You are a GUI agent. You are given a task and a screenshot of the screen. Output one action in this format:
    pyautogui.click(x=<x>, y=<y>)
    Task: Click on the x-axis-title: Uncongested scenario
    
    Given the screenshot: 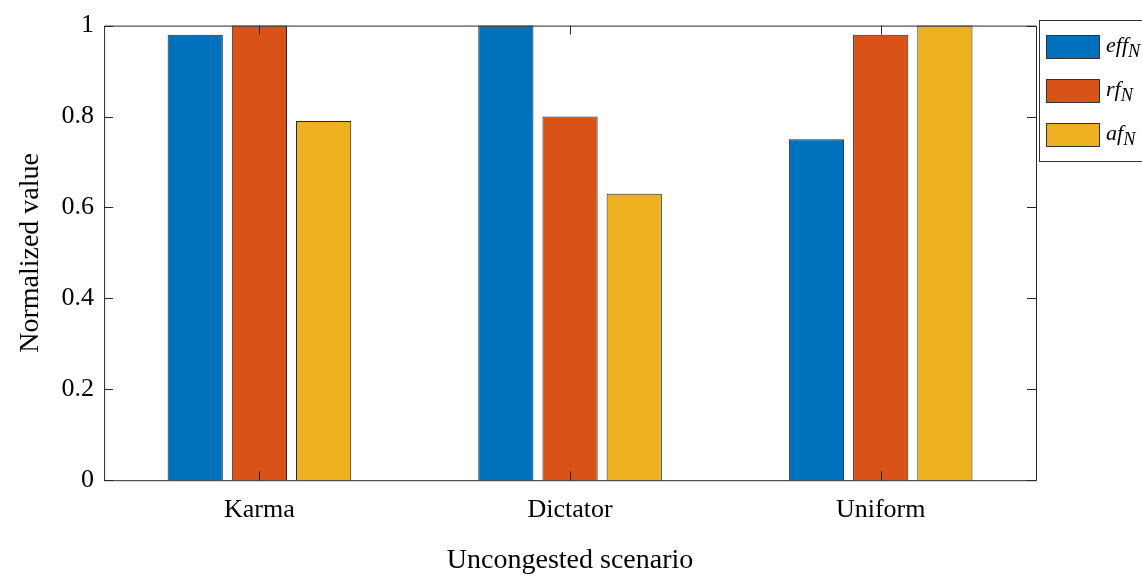 What is the action you would take?
    pyautogui.click(x=570, y=558)
    